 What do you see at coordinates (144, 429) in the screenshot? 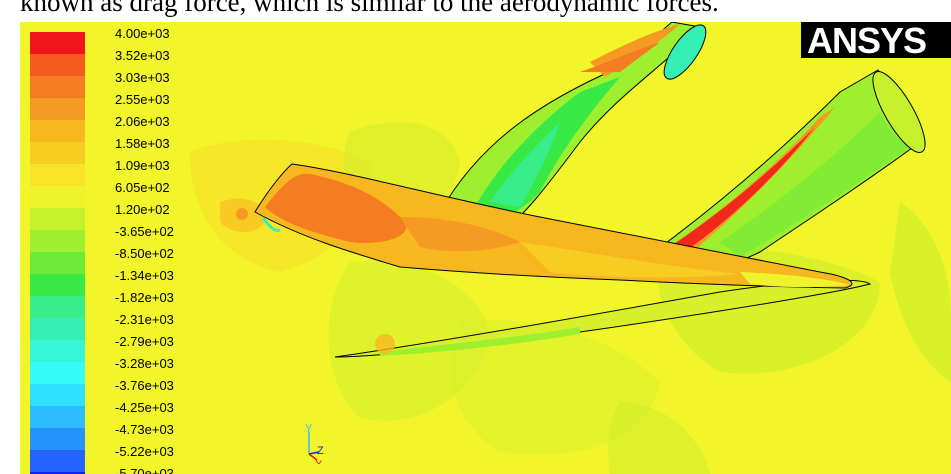
I see `legend-label: -4.73e+03` at bounding box center [144, 429].